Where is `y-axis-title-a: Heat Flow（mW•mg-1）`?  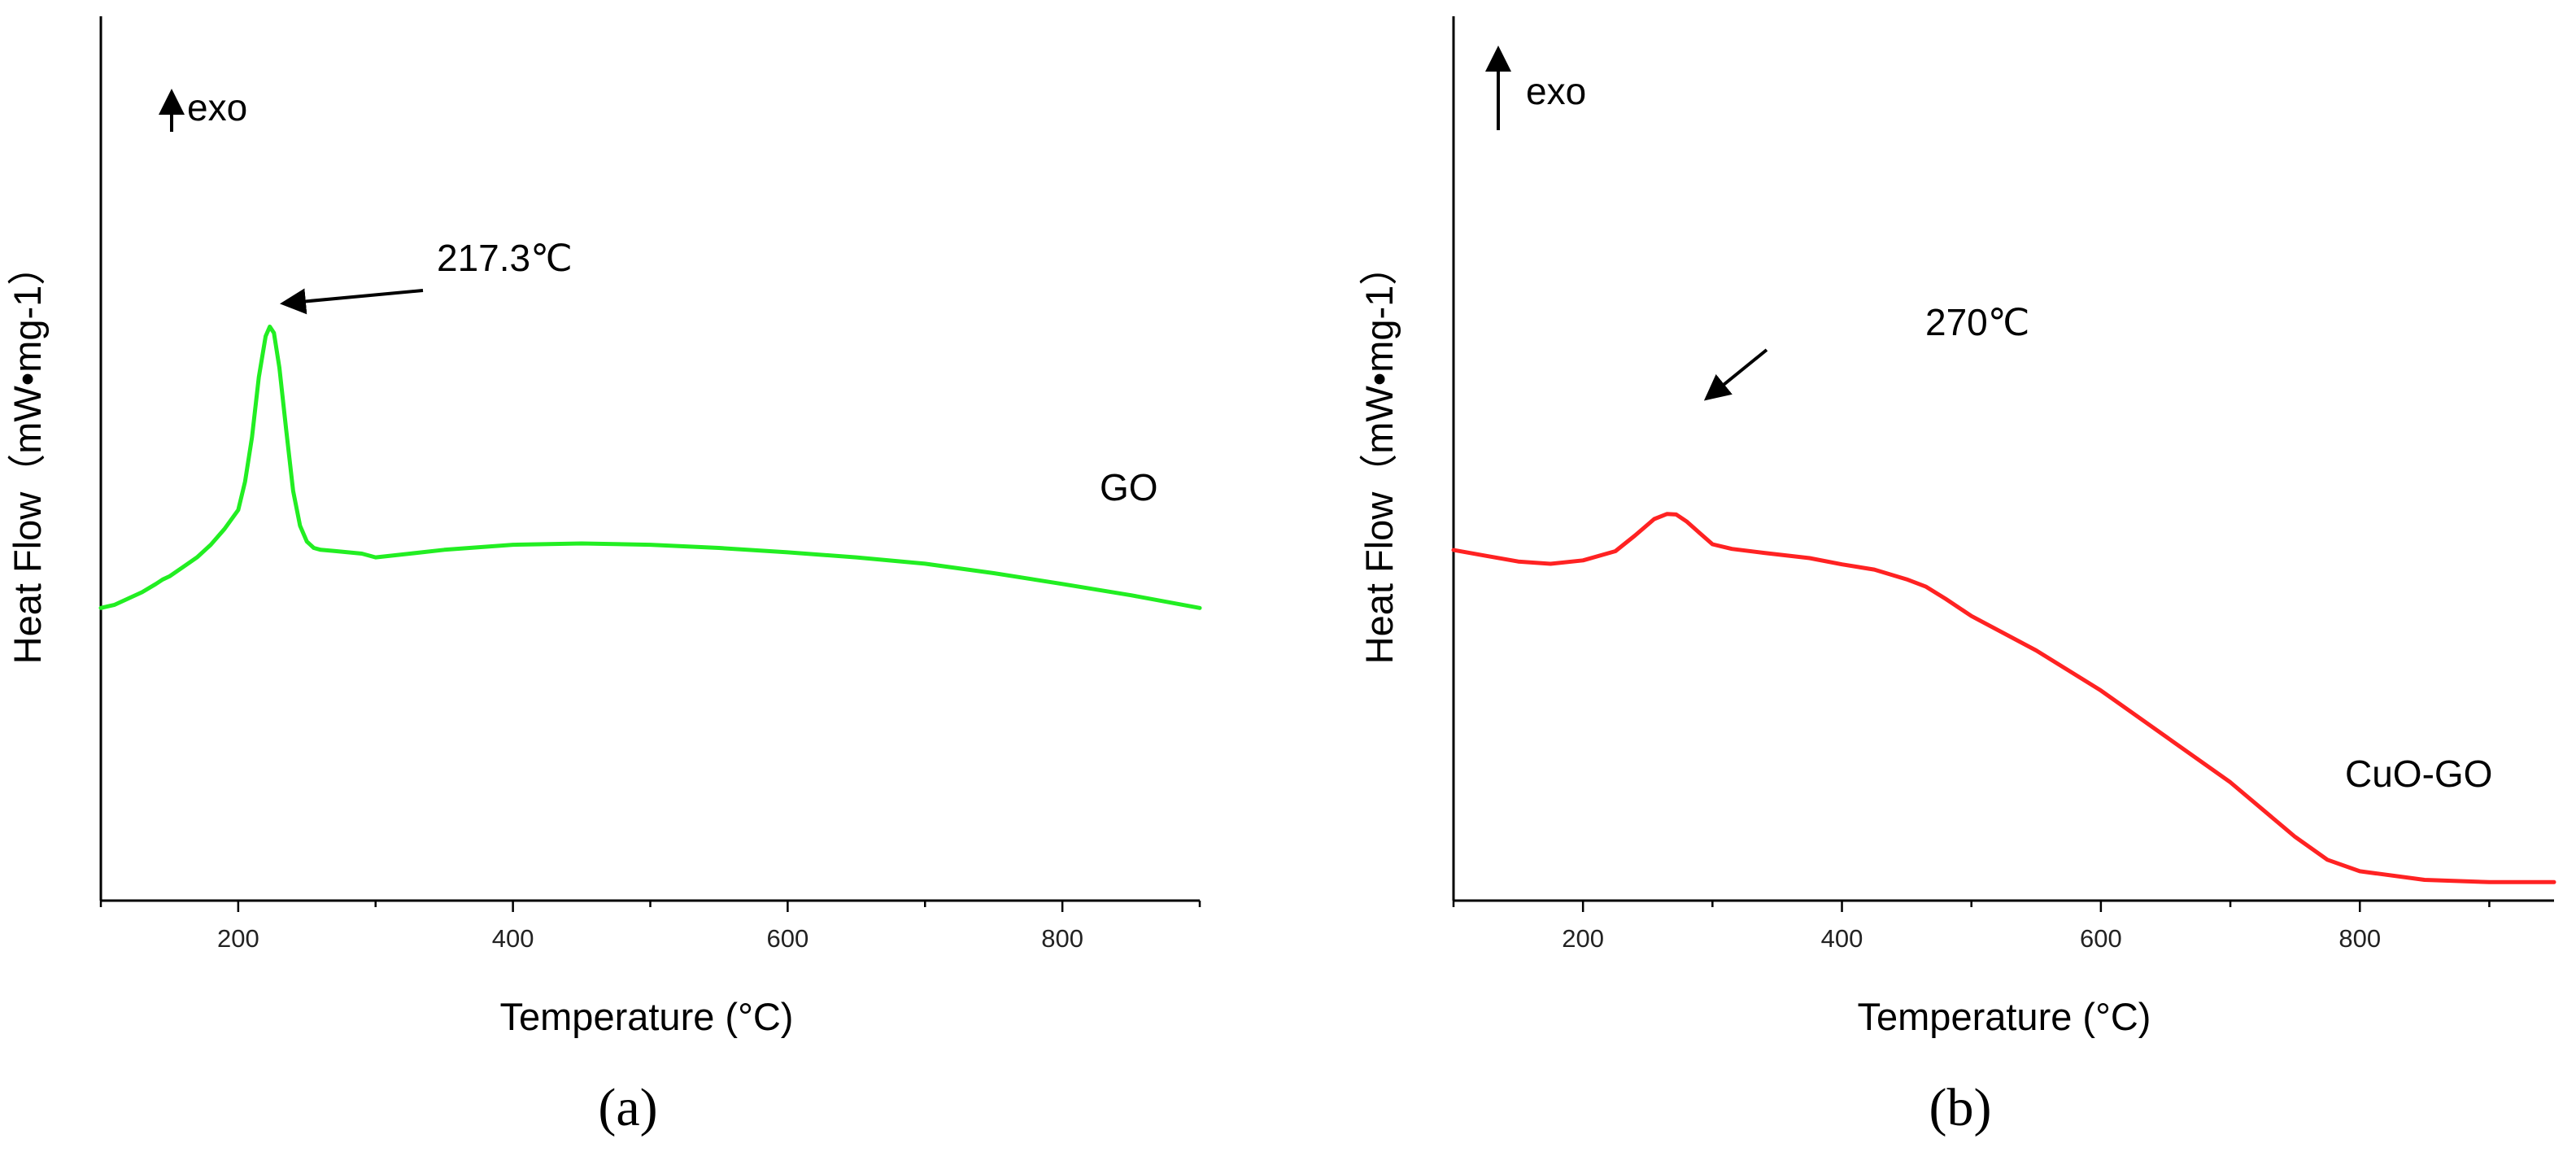 y-axis-title-a: Heat Flow（mW•mg-1） is located at coordinates (27, 456).